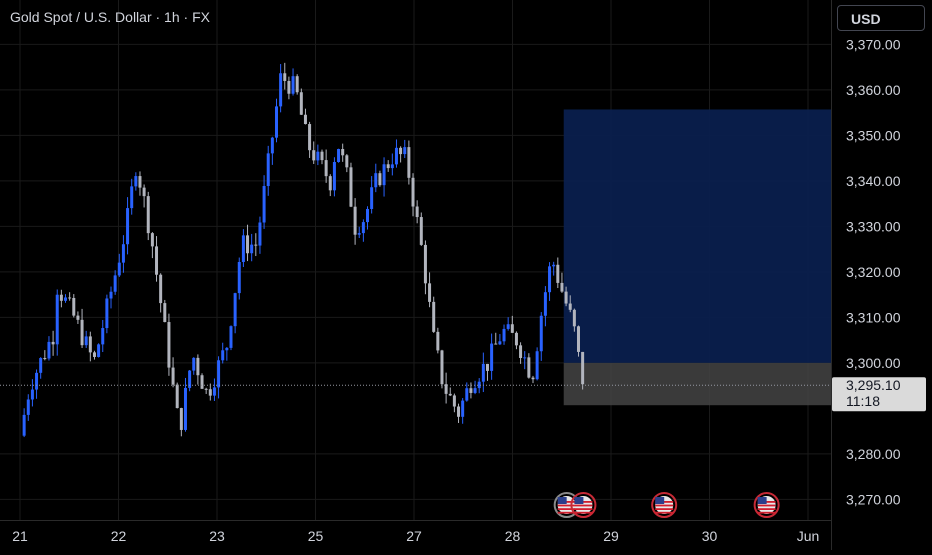  Describe the element at coordinates (873, 181) in the screenshot. I see `y-tick-label-3: 3,340.00` at that location.